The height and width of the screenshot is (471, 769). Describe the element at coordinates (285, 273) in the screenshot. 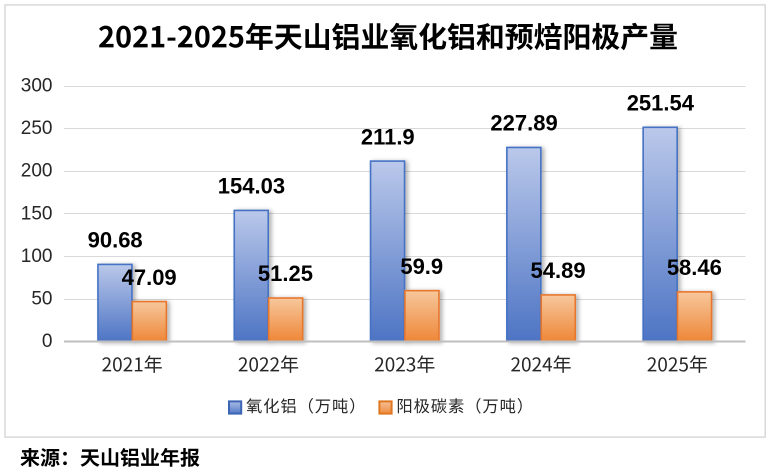

I see `svg-text: 51.25` at that location.